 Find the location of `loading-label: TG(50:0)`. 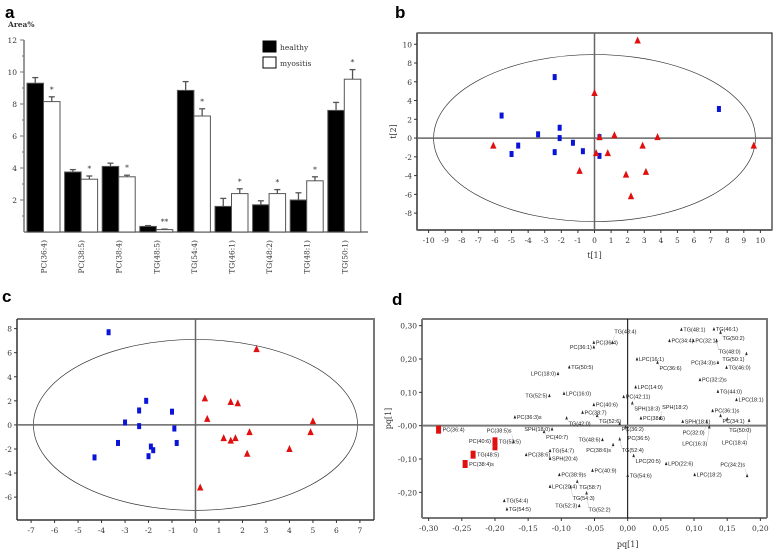

loading-label: TG(50:0) is located at coordinates (740, 431).